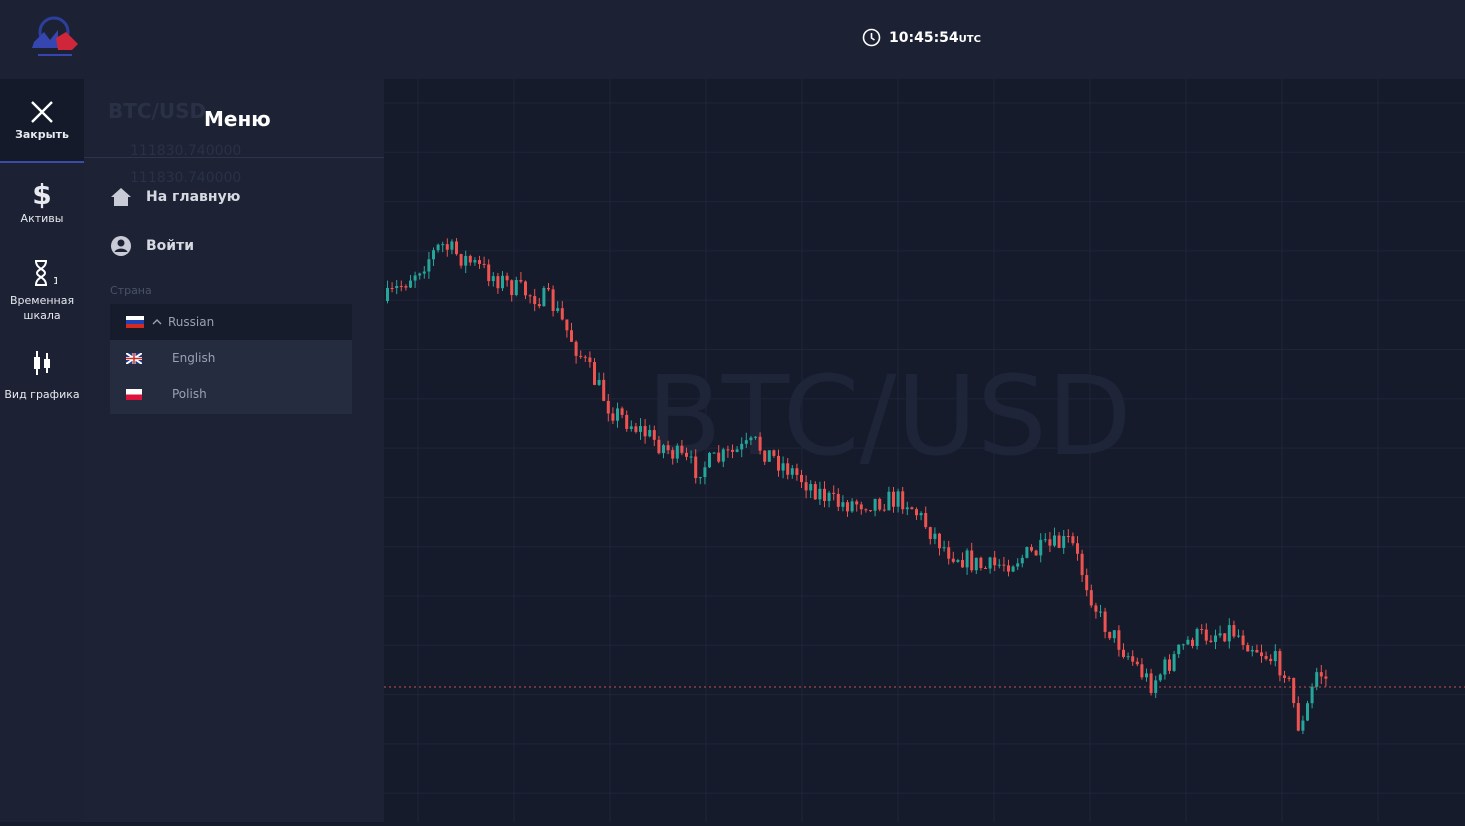  Describe the element at coordinates (157, 111) in the screenshot. I see `bg-pair: BTC/USD` at that location.